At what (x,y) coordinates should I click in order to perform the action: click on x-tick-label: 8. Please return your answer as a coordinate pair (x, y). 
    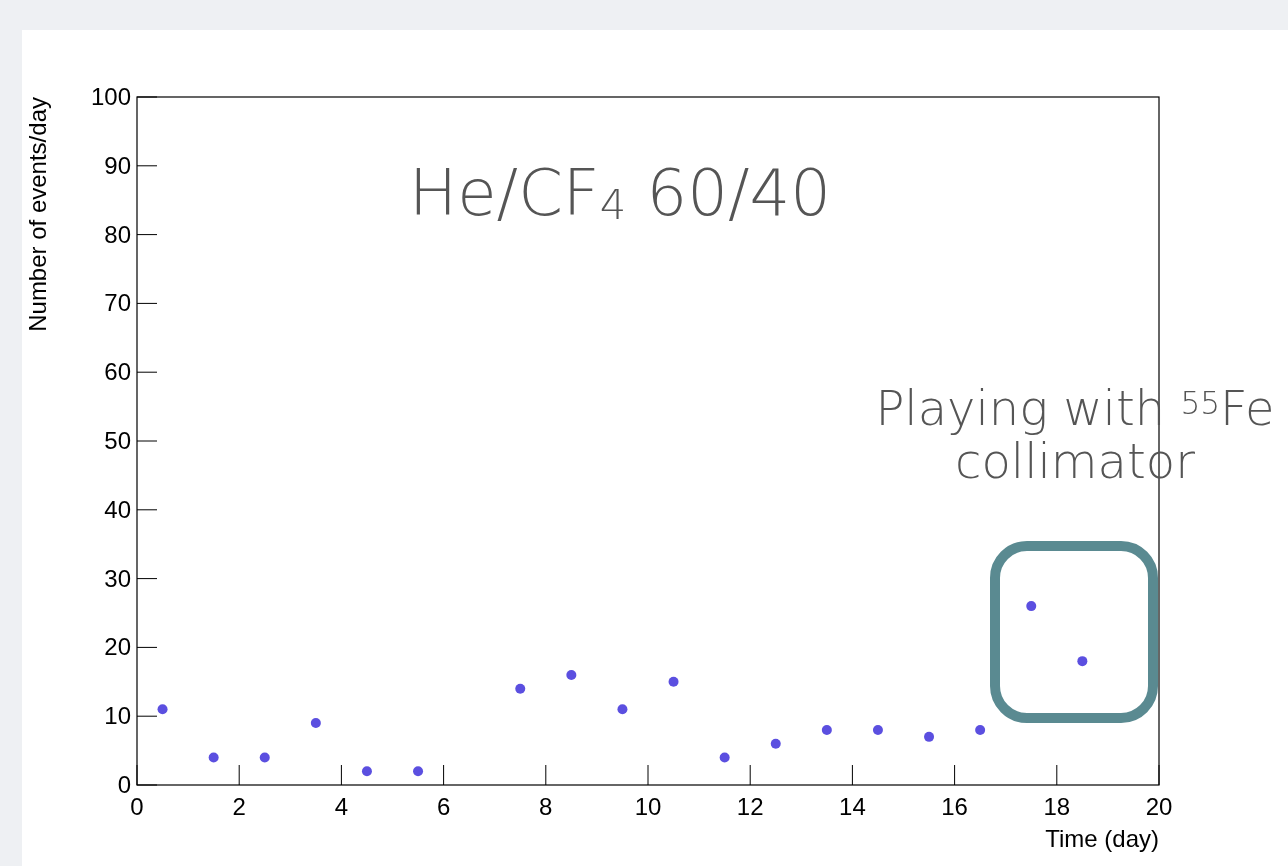
    Looking at the image, I should click on (546, 806).